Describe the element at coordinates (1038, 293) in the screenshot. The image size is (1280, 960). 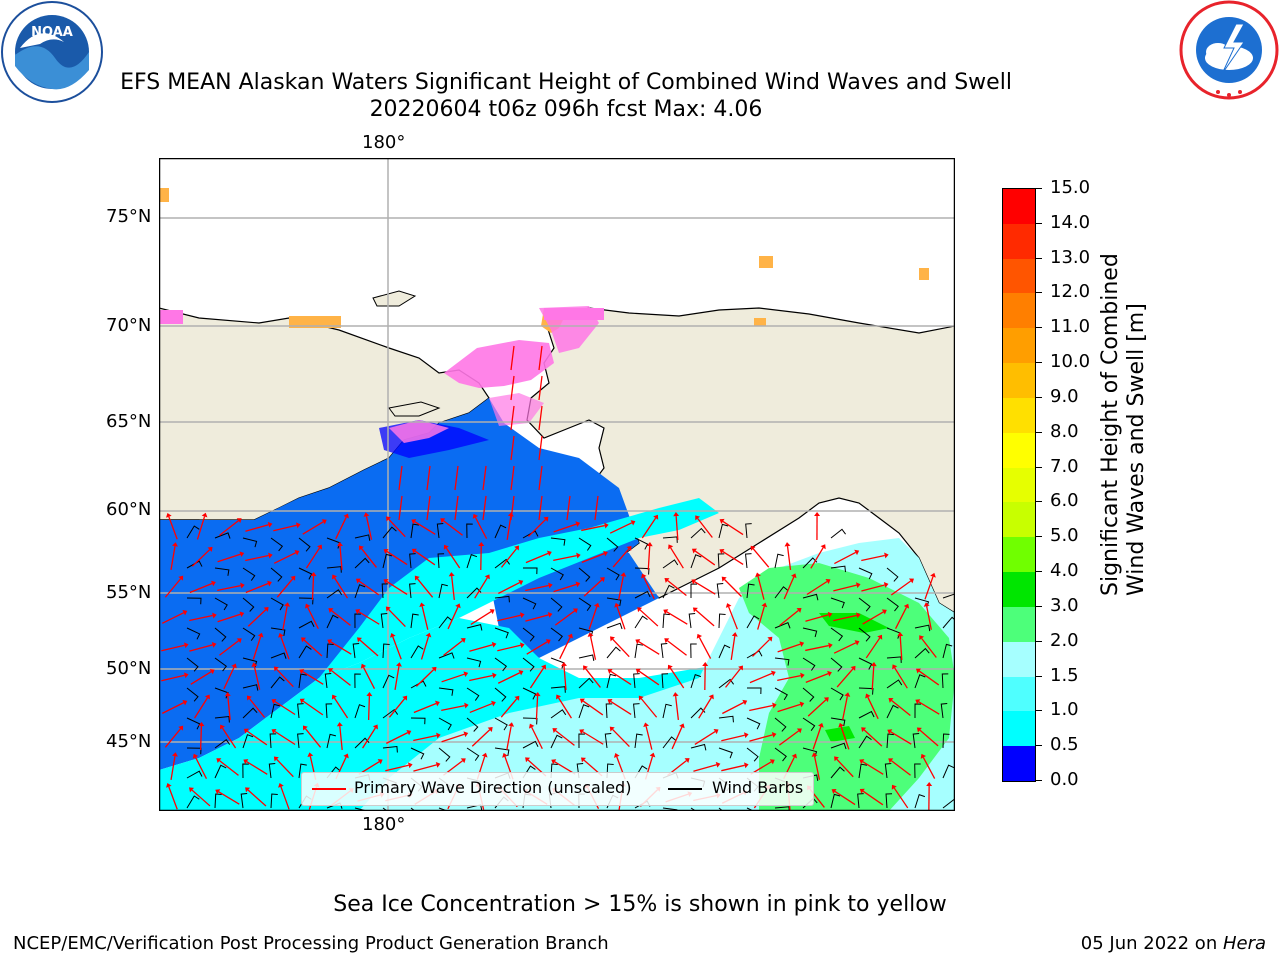
I see `colorbar-tick-mark` at that location.